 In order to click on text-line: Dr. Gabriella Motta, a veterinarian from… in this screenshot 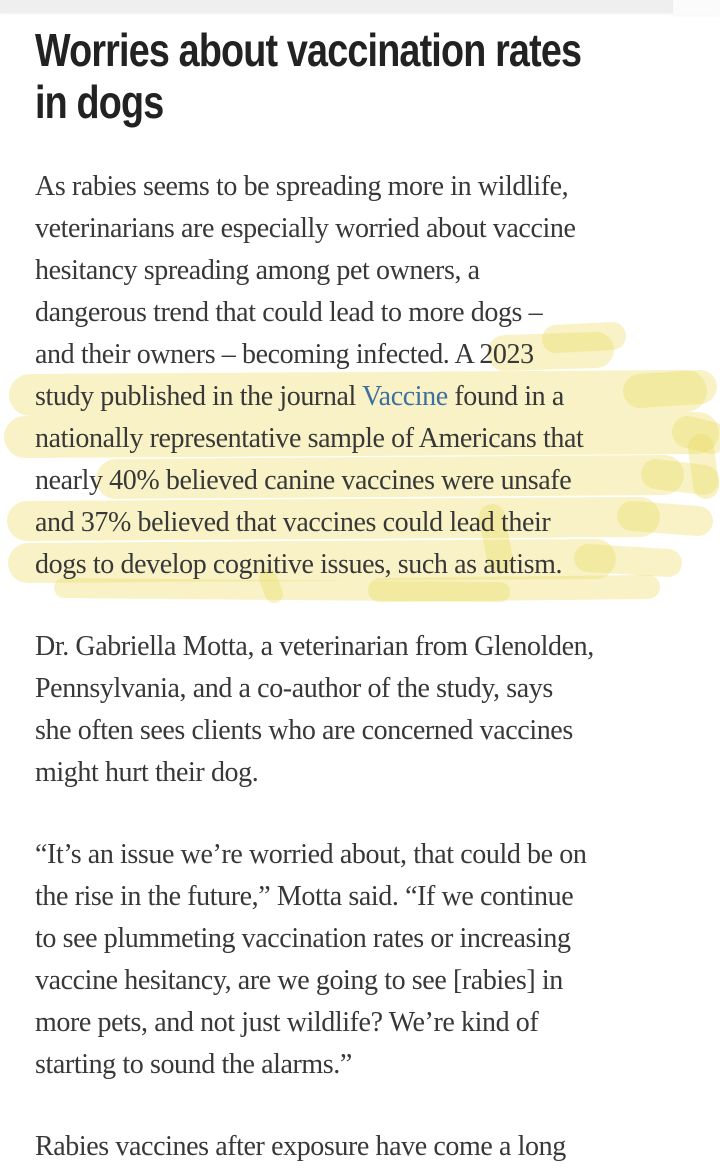, I will do `click(314, 646)`.